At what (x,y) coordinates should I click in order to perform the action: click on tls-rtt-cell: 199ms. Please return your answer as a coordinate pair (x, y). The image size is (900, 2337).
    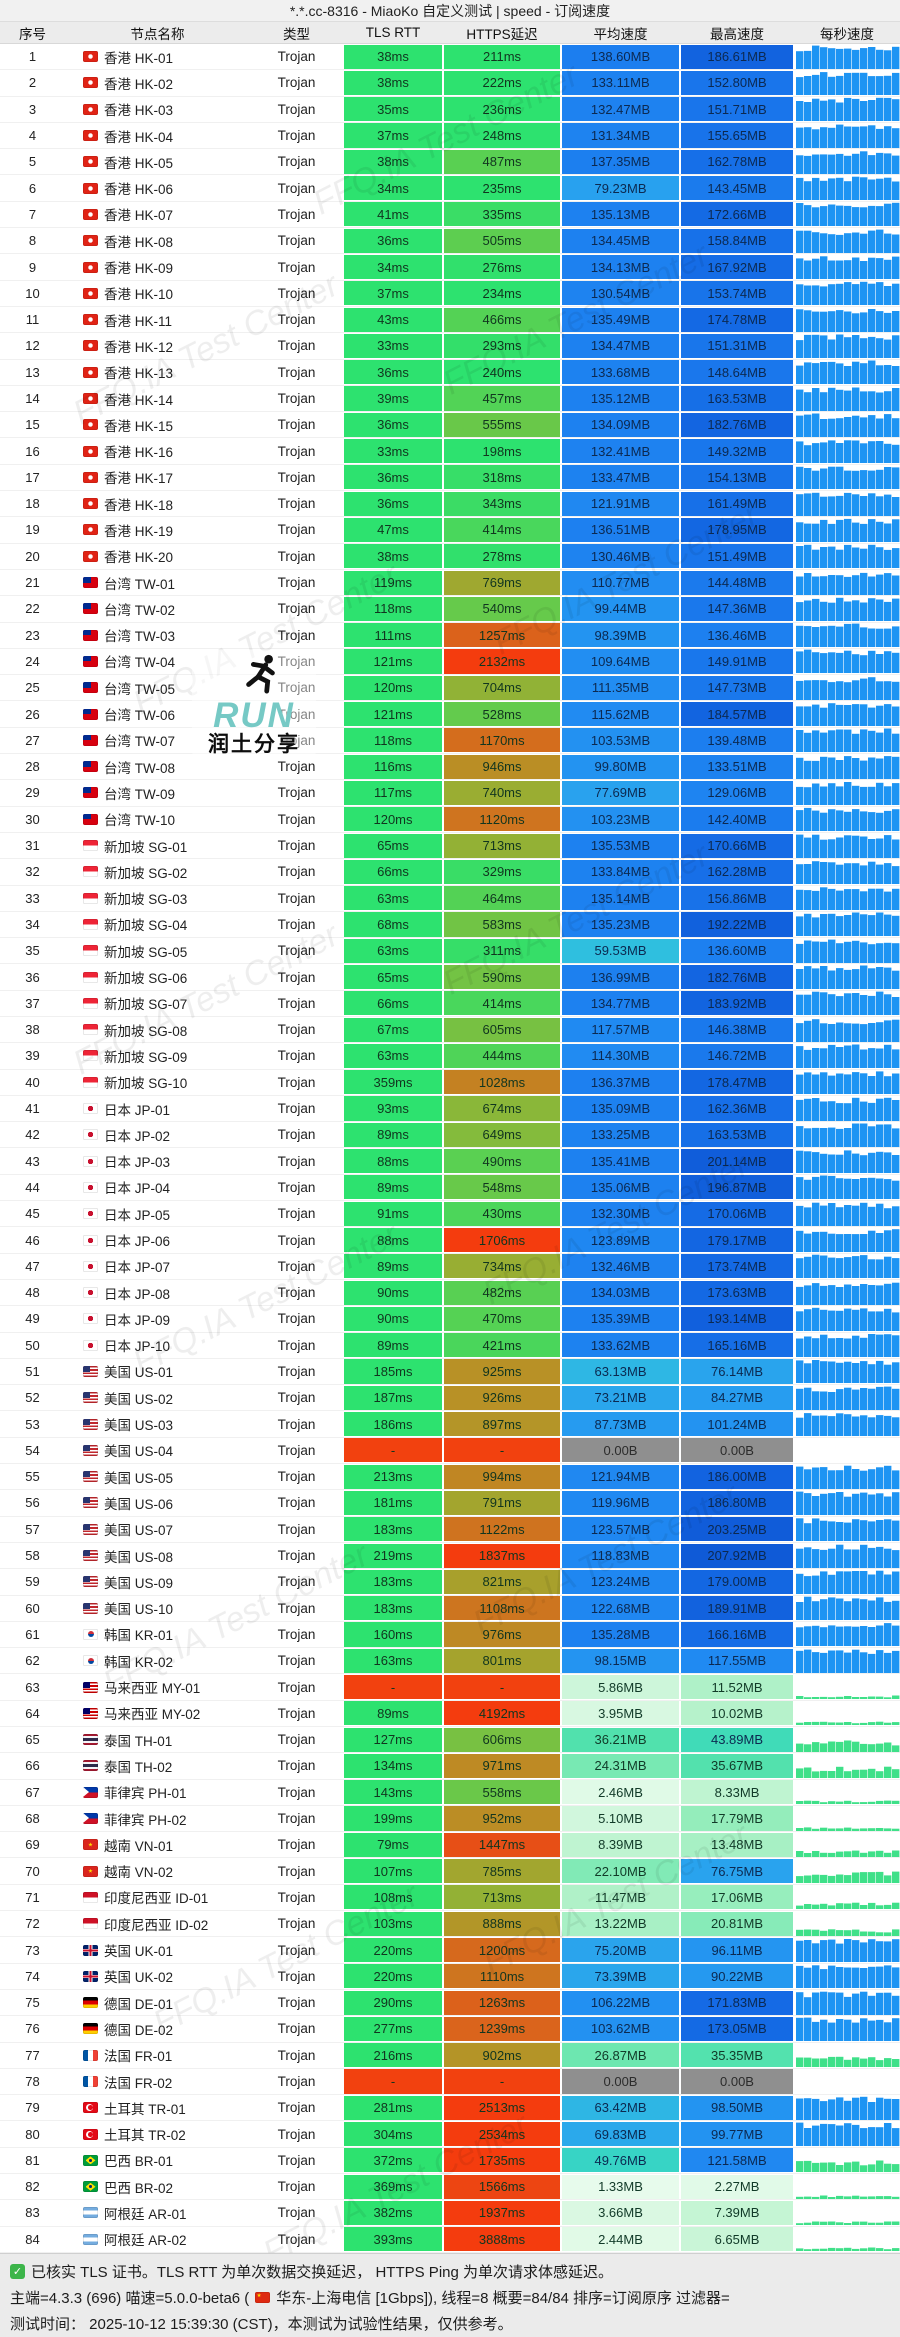
    Looking at the image, I should click on (393, 1818).